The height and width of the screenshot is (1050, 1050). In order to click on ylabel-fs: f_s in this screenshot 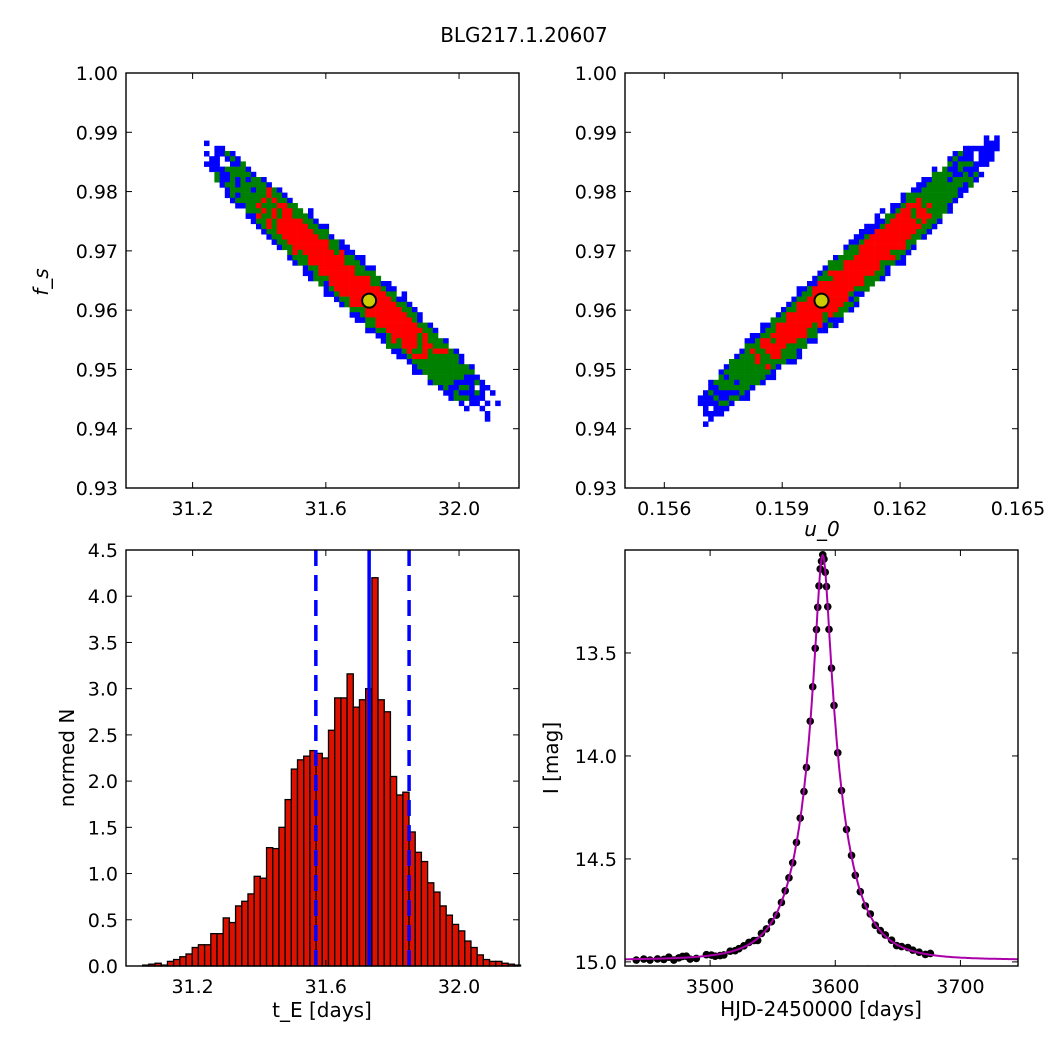, I will do `click(41, 281)`.